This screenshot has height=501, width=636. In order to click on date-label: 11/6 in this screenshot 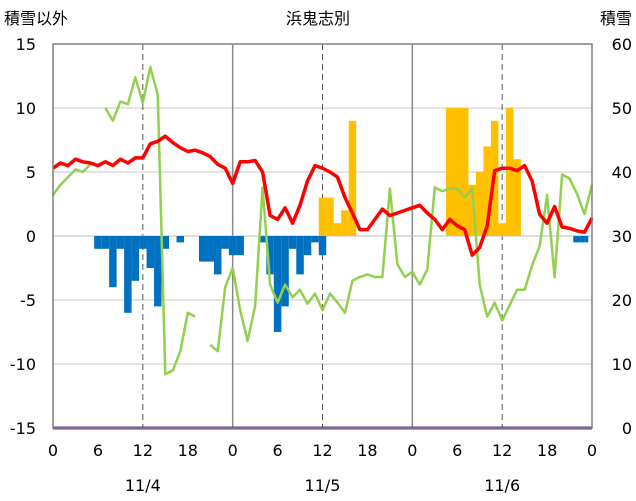, I will do `click(502, 485)`.